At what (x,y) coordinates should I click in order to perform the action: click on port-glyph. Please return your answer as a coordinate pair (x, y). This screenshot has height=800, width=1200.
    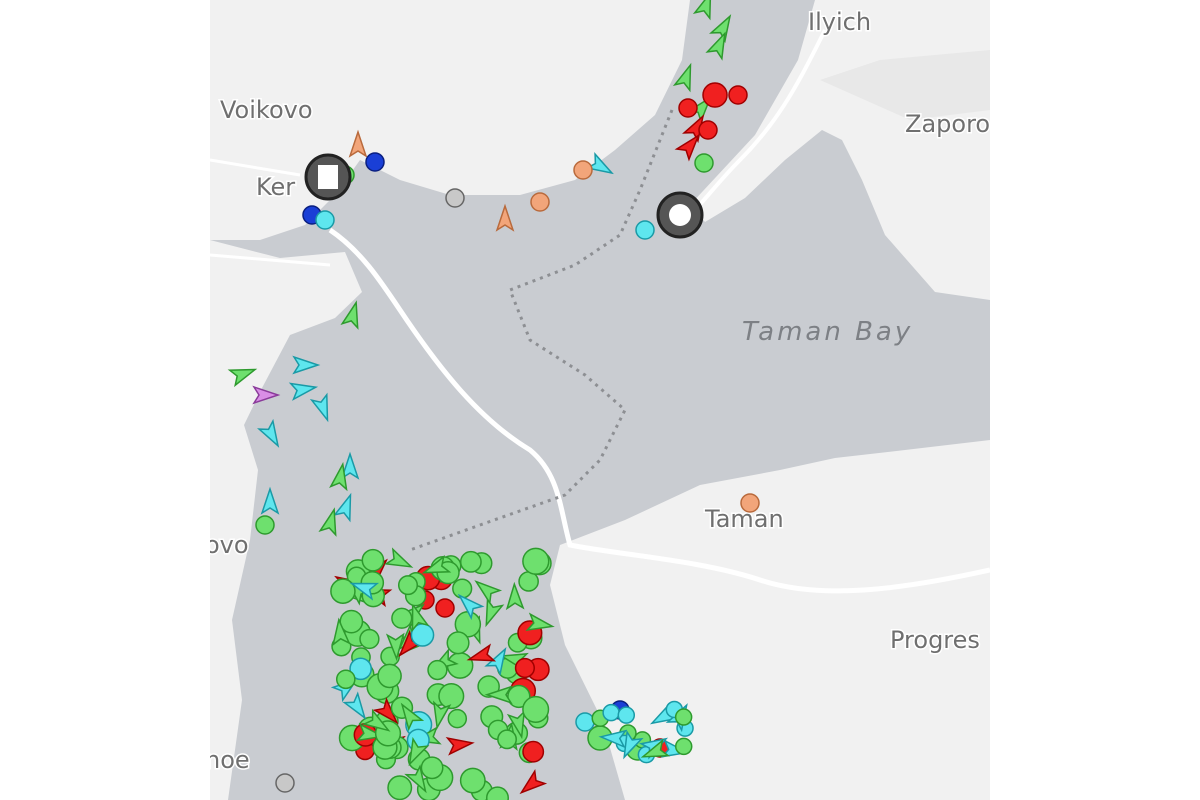
    Looking at the image, I should click on (328, 177).